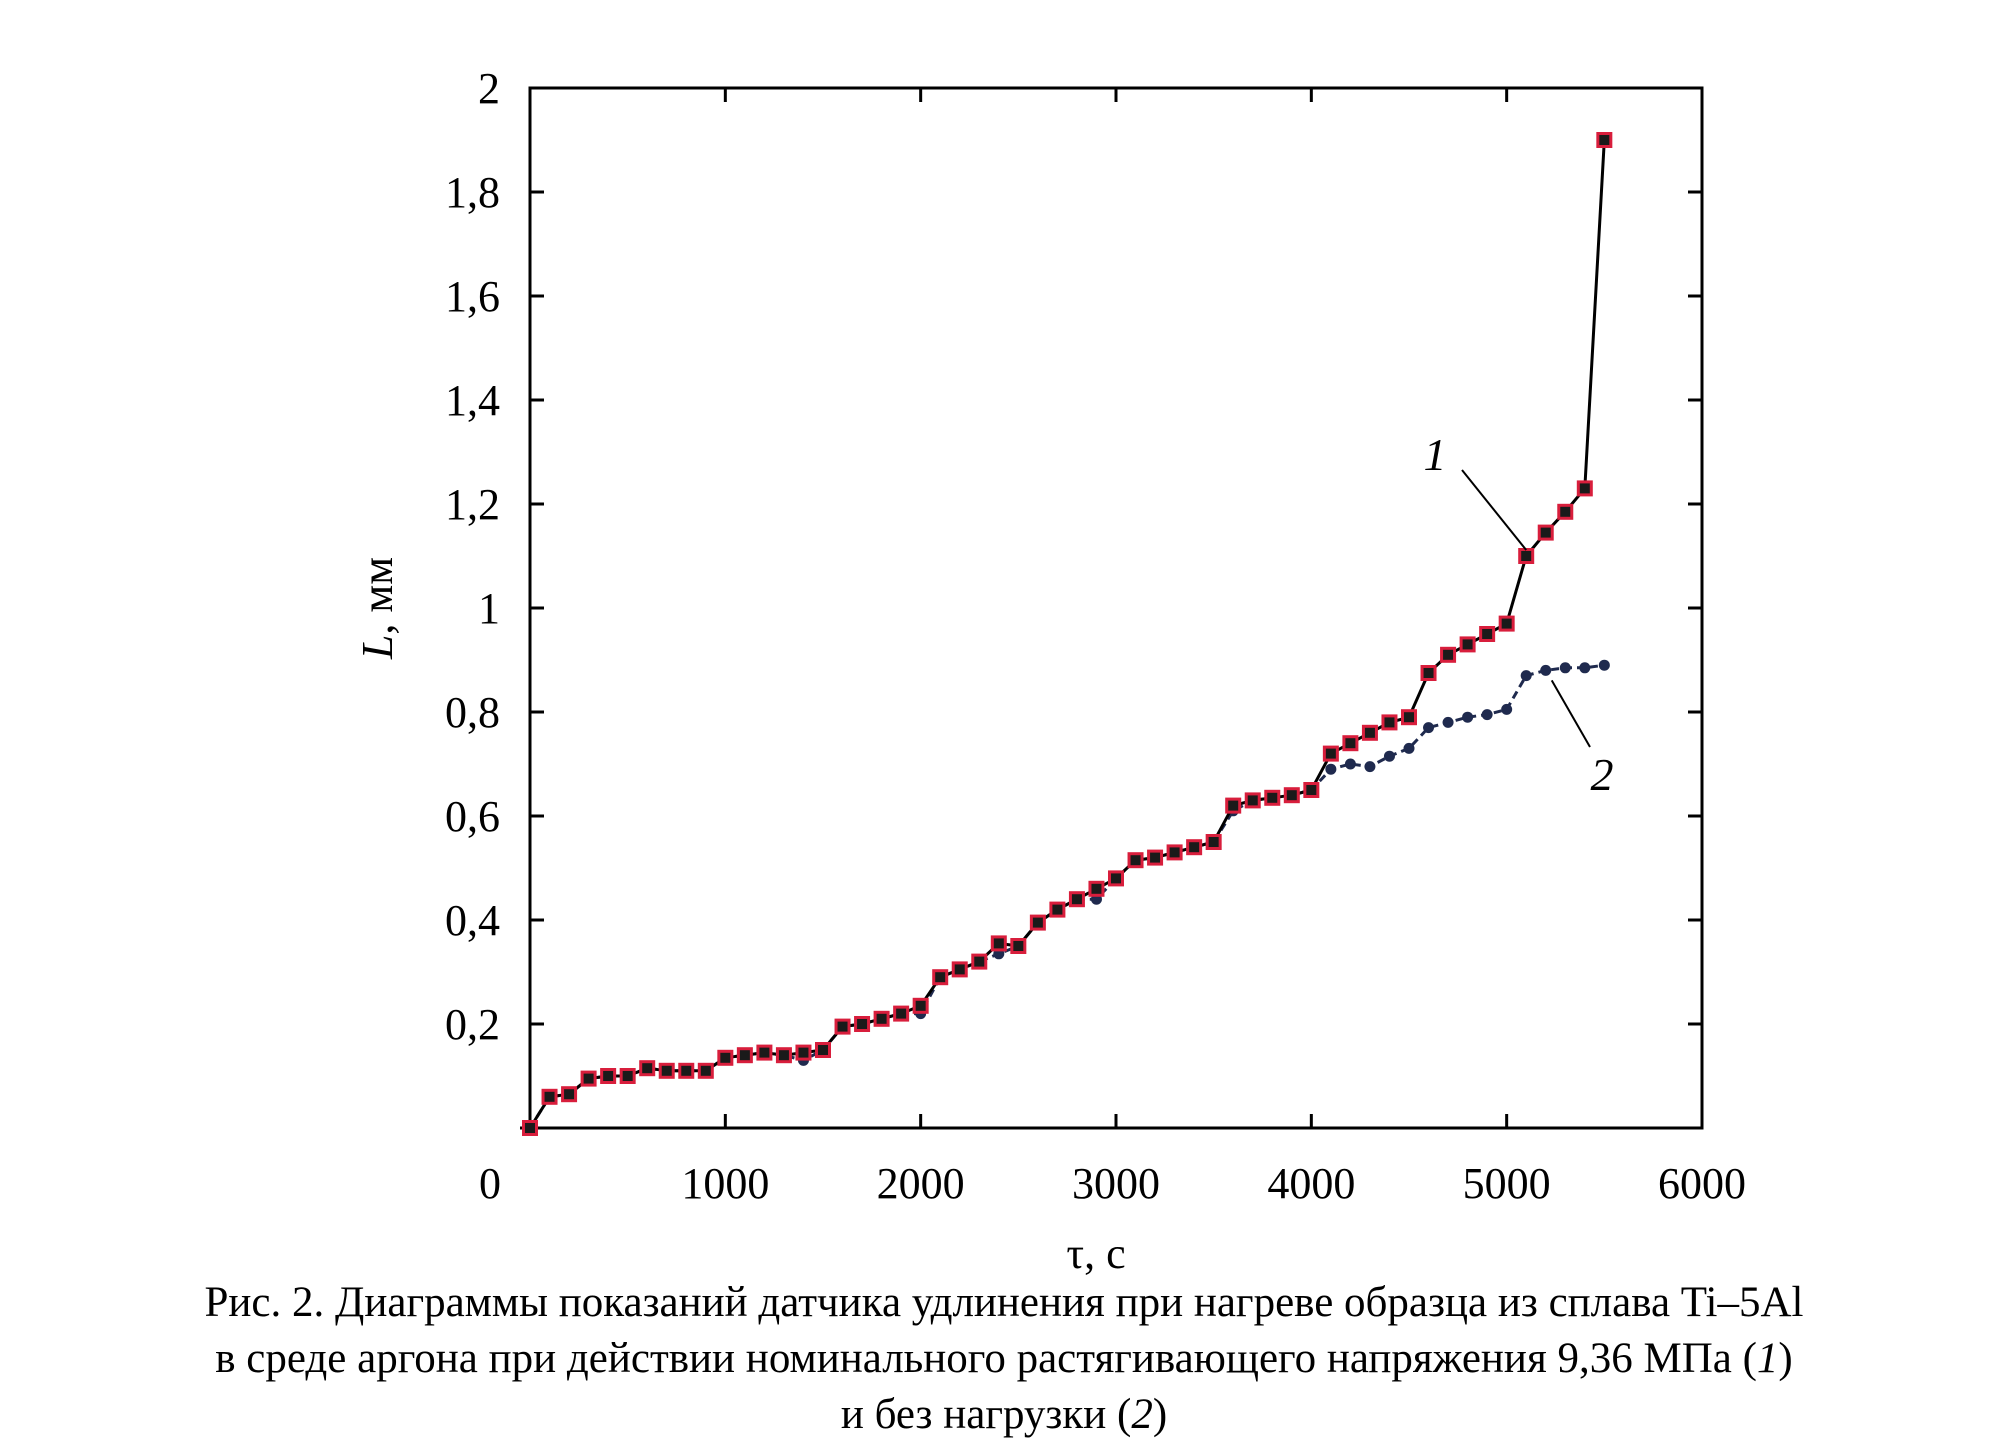 Image resolution: width=2008 pixels, height=1443 pixels. What do you see at coordinates (1767, 1358) in the screenshot?
I see `caption-series-1-ref: 1` at bounding box center [1767, 1358].